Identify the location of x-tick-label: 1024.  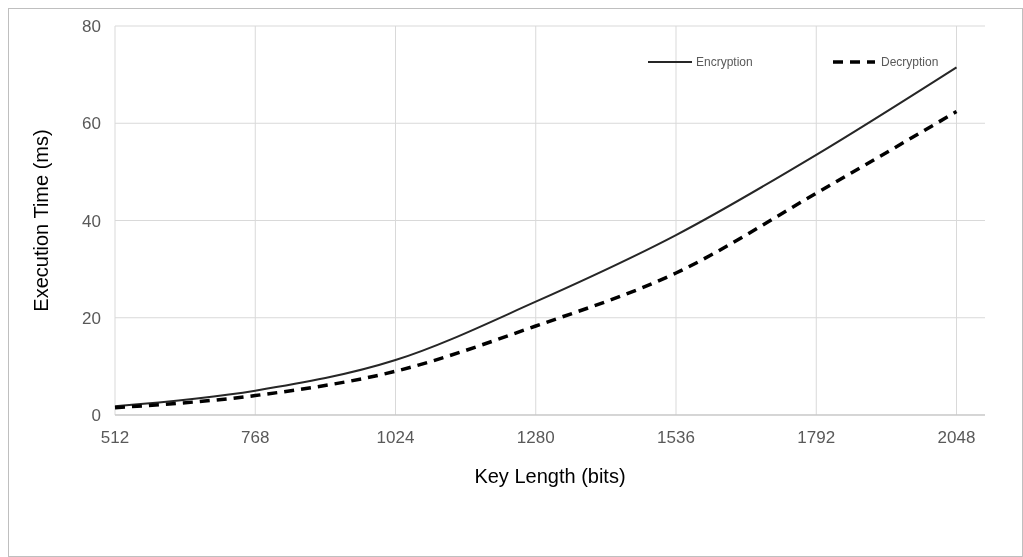
(395, 437).